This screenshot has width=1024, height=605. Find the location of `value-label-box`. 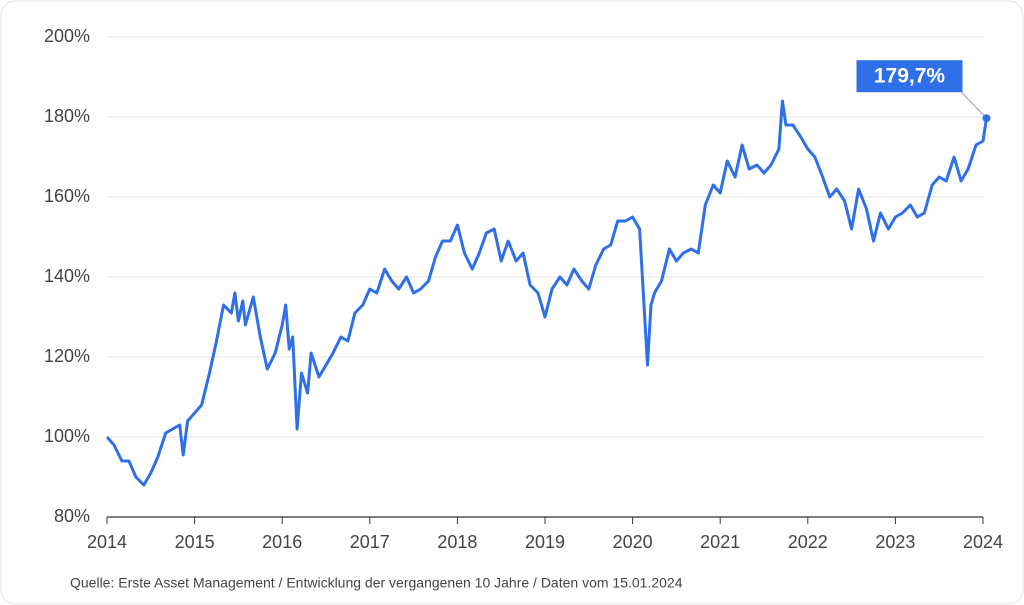

value-label-box is located at coordinates (909, 76).